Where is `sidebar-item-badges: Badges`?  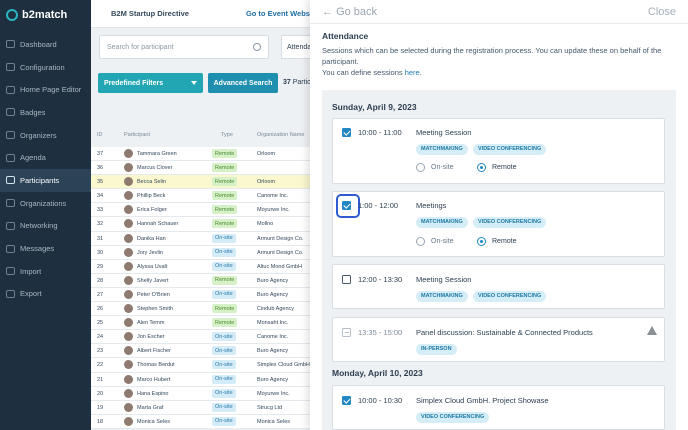 sidebar-item-badges: Badges is located at coordinates (45, 112).